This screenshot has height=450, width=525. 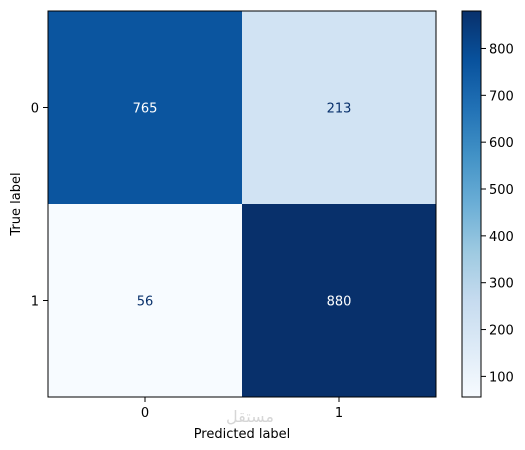 What do you see at coordinates (501, 49) in the screenshot?
I see `colorbar-tick-label: 800` at bounding box center [501, 49].